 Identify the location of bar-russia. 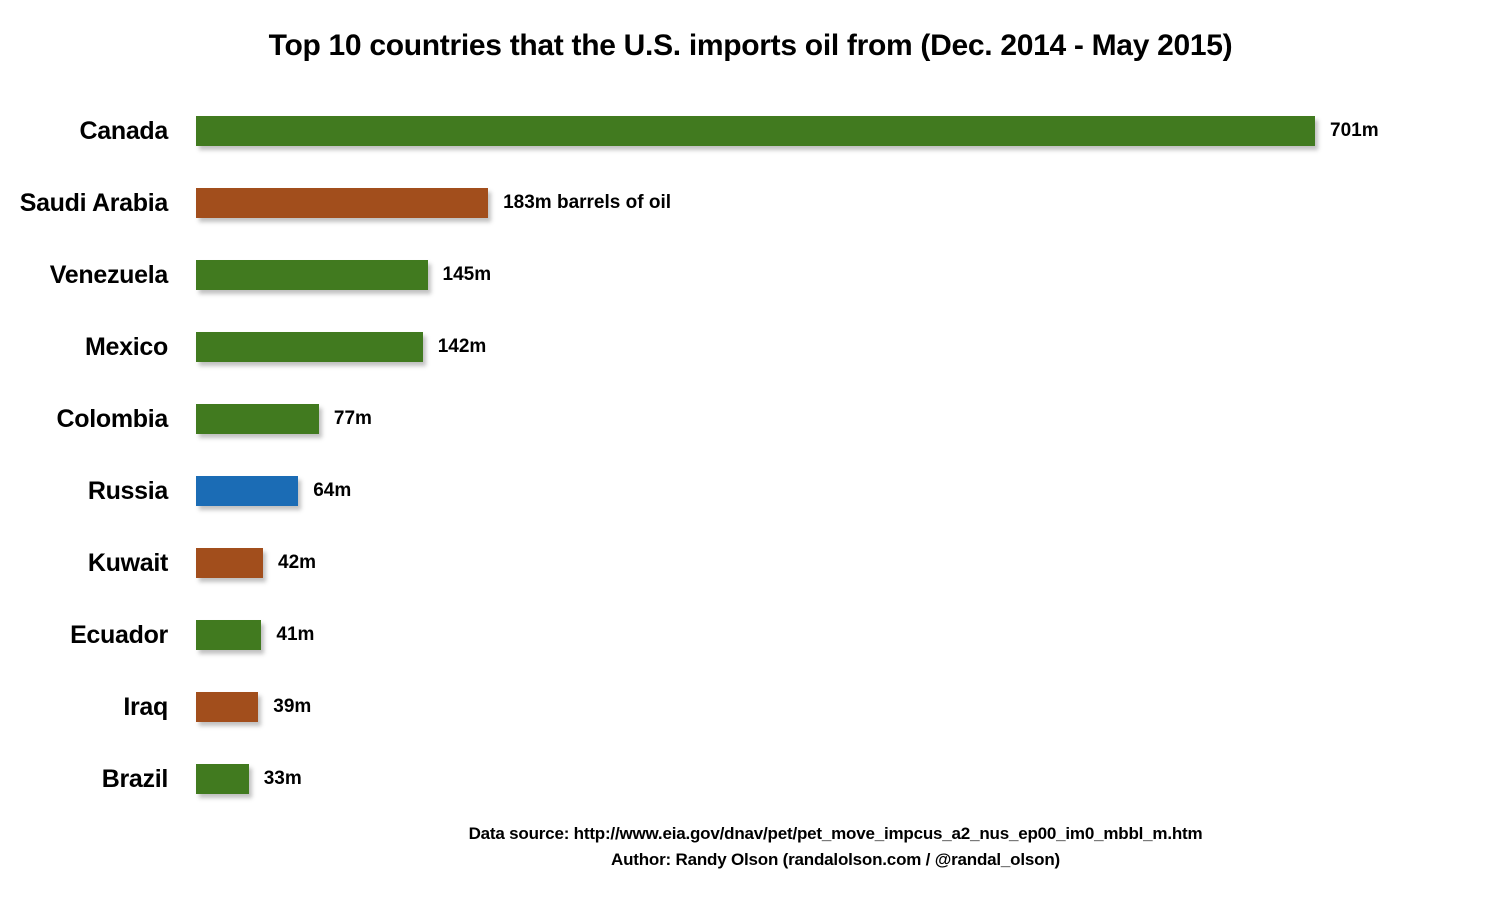
(247, 491).